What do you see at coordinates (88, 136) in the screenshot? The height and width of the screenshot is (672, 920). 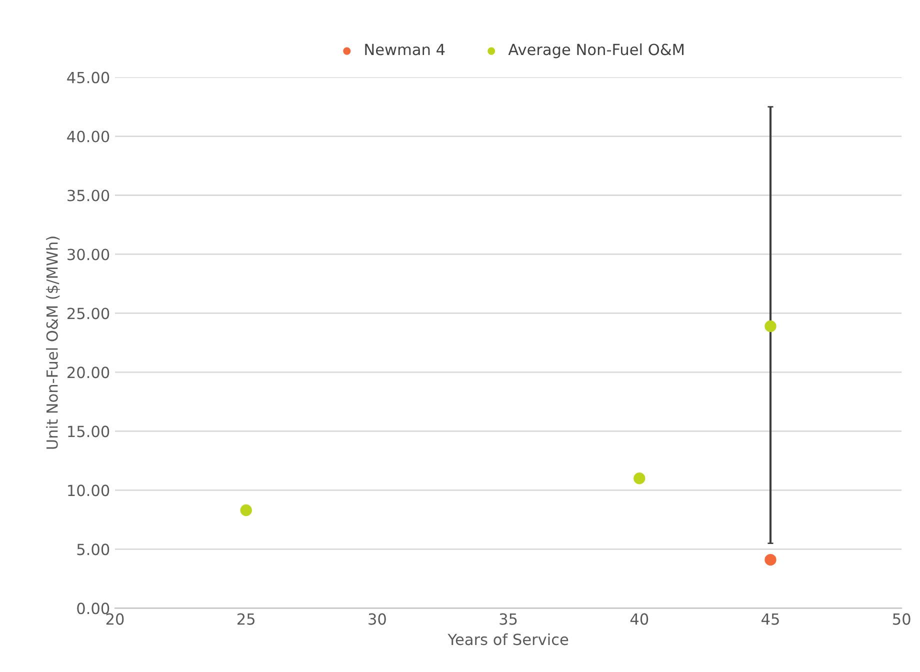 I see `y-tick-label: 40.00` at bounding box center [88, 136].